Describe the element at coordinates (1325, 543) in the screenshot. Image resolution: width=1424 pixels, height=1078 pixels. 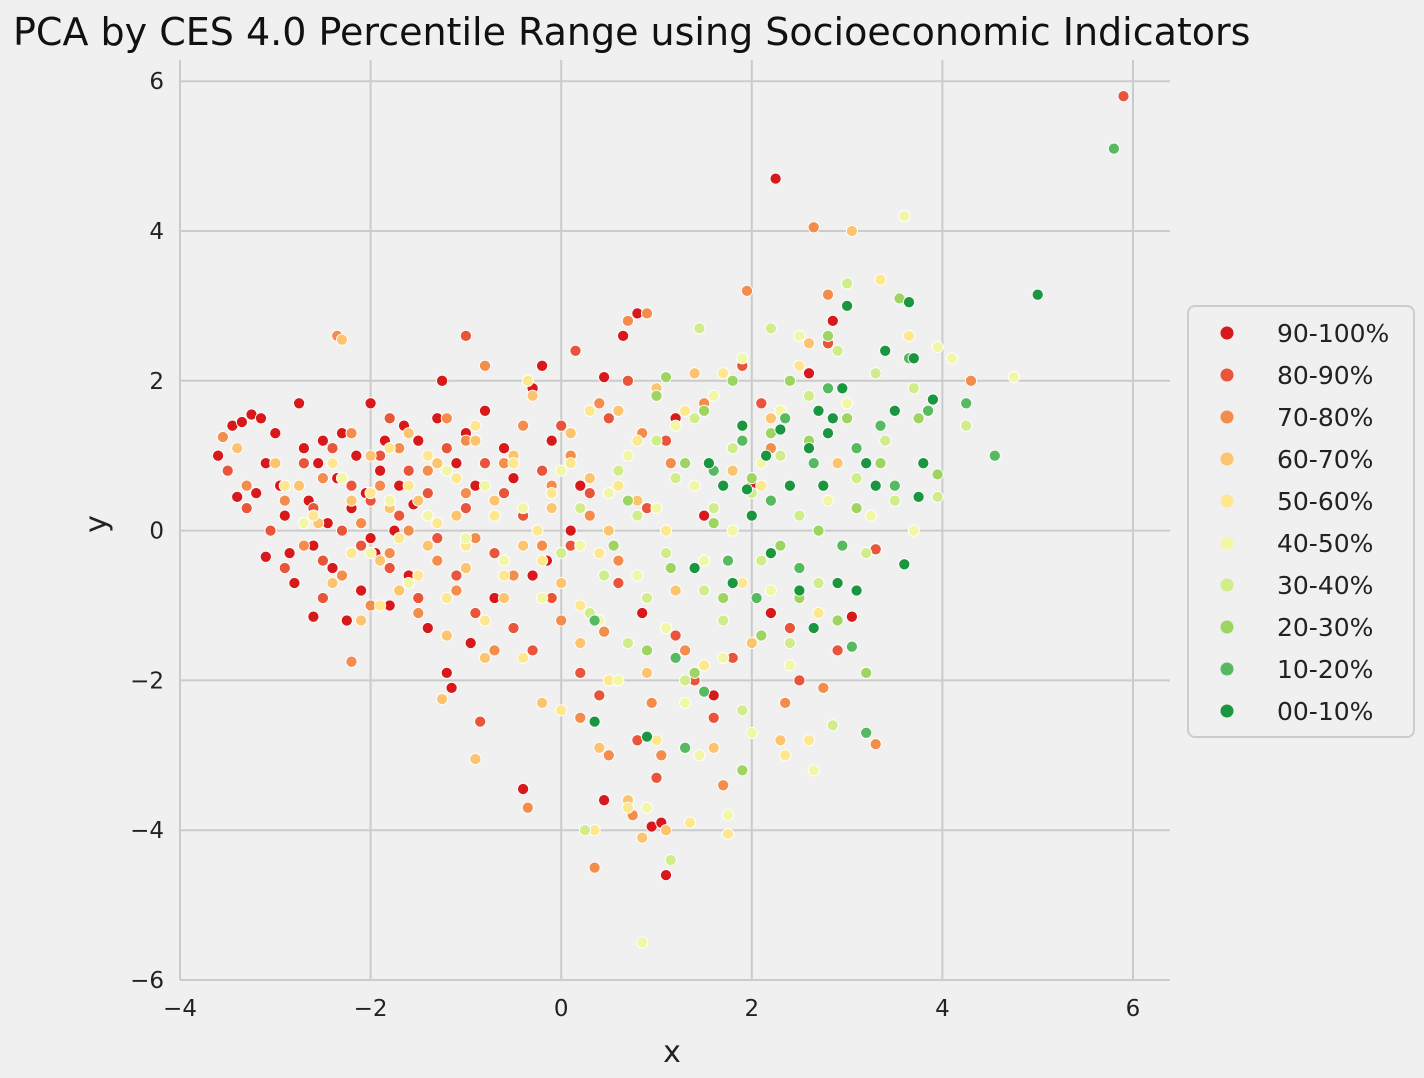
I see `legend-label: 40-50%` at that location.